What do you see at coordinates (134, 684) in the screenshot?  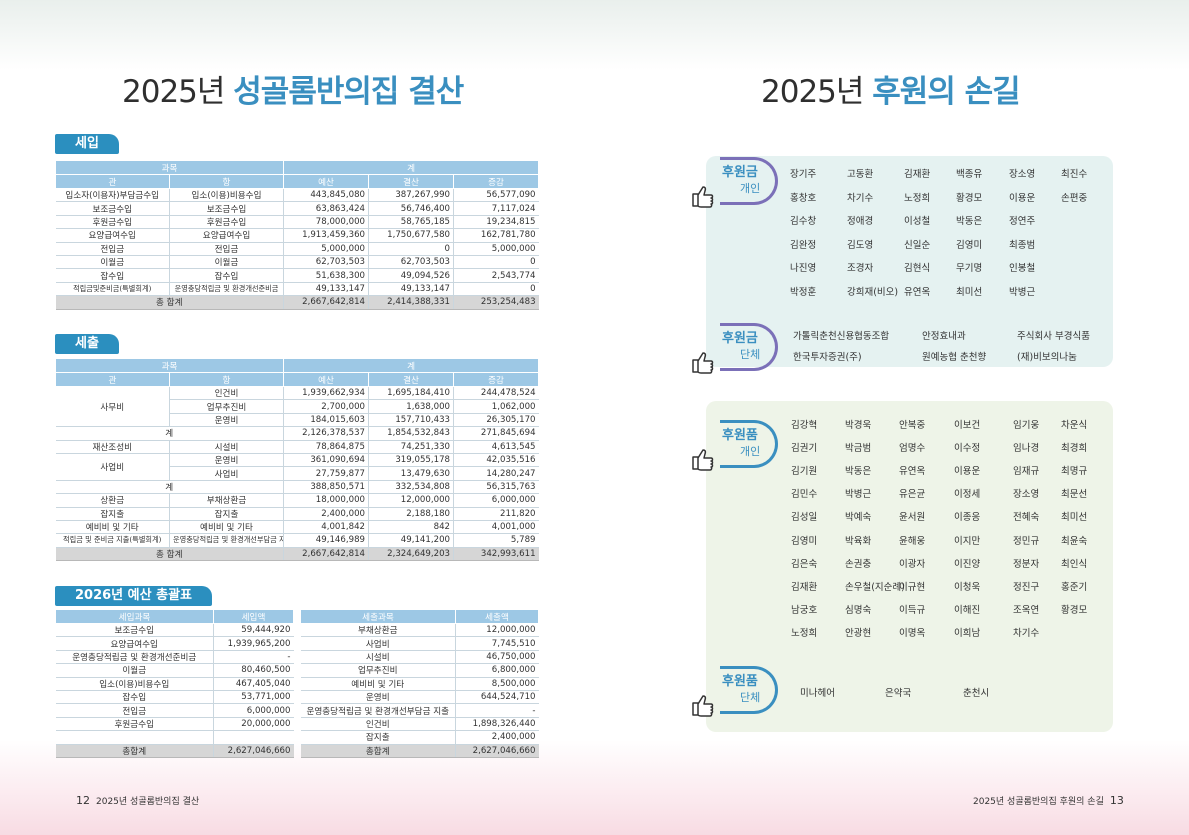 I see `income-subject: 입소(이용)비용수입` at bounding box center [134, 684].